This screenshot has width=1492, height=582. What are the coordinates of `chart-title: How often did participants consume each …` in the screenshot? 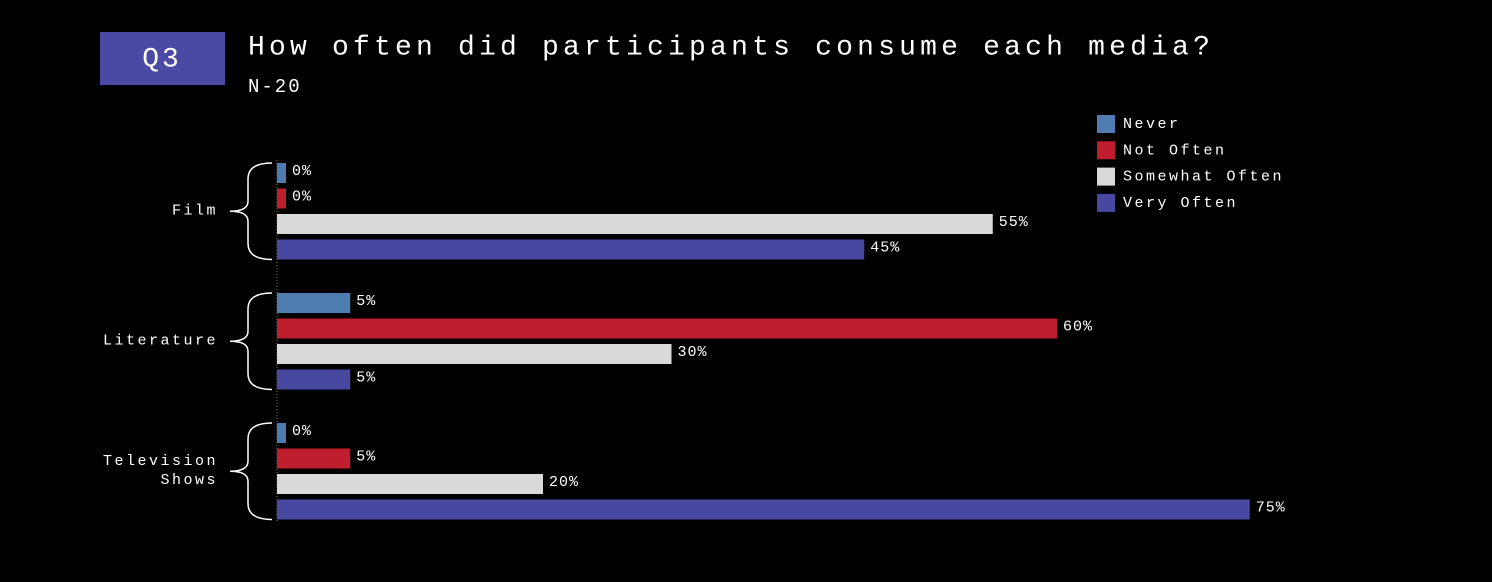 It's located at (731, 47).